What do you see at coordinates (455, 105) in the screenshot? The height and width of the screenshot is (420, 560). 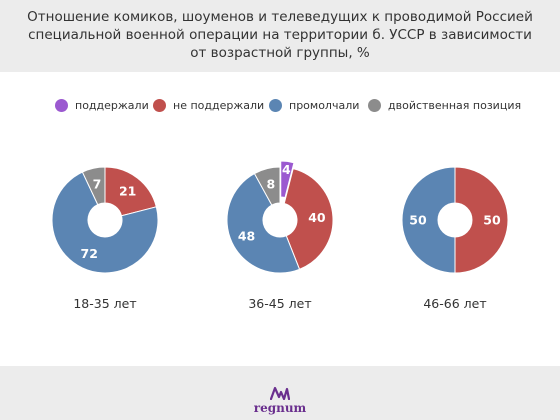 I see `legend-label: двойственная позиция` at bounding box center [455, 105].